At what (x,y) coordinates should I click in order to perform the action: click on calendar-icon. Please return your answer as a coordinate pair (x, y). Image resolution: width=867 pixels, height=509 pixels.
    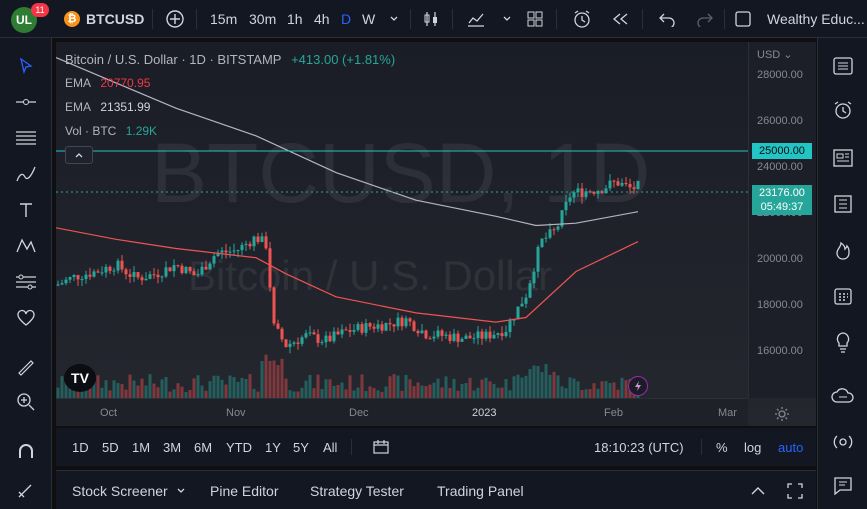
    Looking at the image, I should click on (843, 296).